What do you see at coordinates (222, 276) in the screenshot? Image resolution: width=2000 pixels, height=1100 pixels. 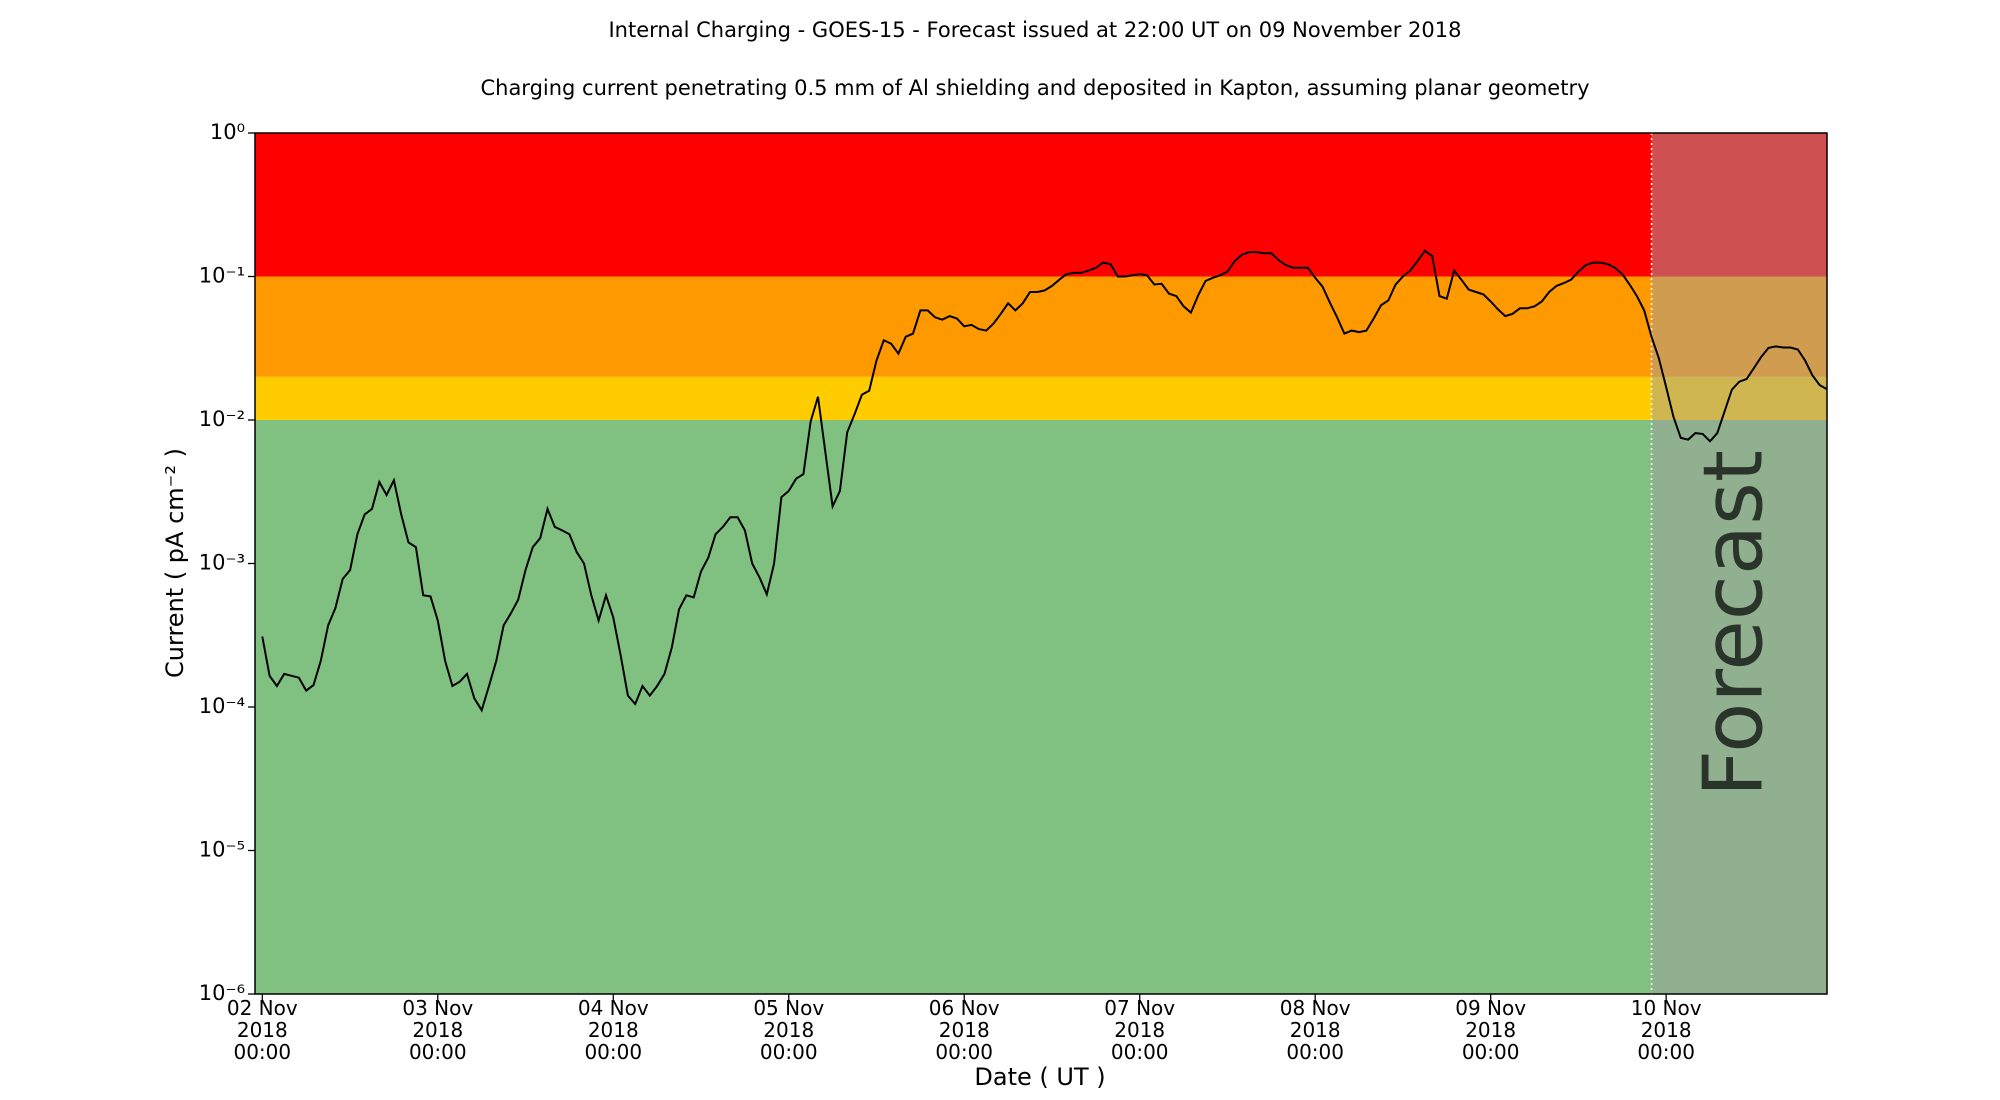 I see `y-tick-label: 10⁻¹` at bounding box center [222, 276].